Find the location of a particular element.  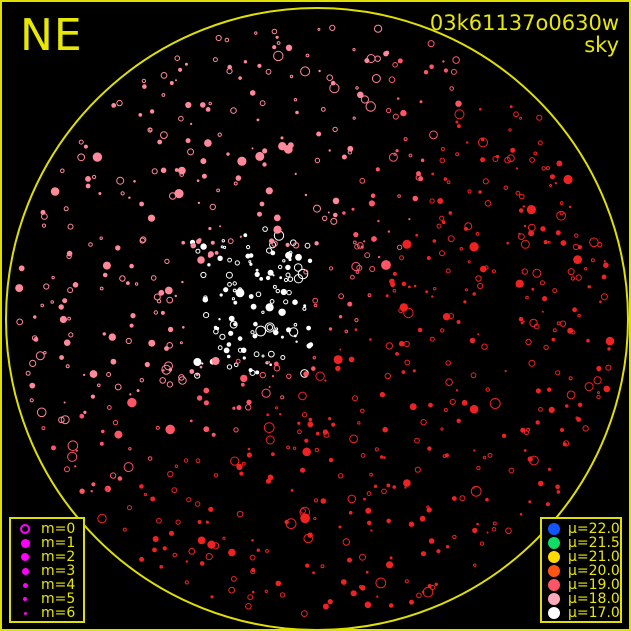

image-type-label: sky is located at coordinates (601, 45).